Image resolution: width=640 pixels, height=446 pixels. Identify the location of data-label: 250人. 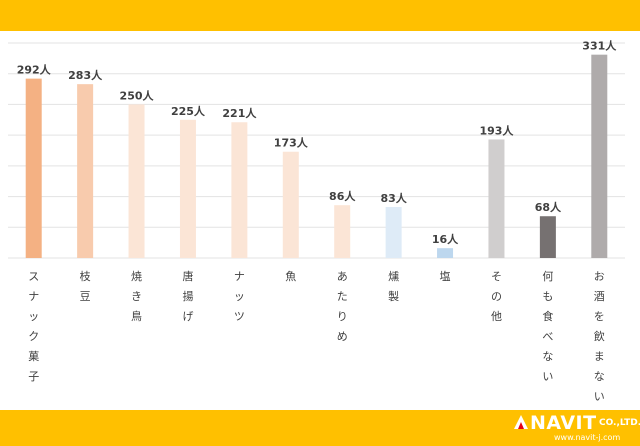
(137, 95).